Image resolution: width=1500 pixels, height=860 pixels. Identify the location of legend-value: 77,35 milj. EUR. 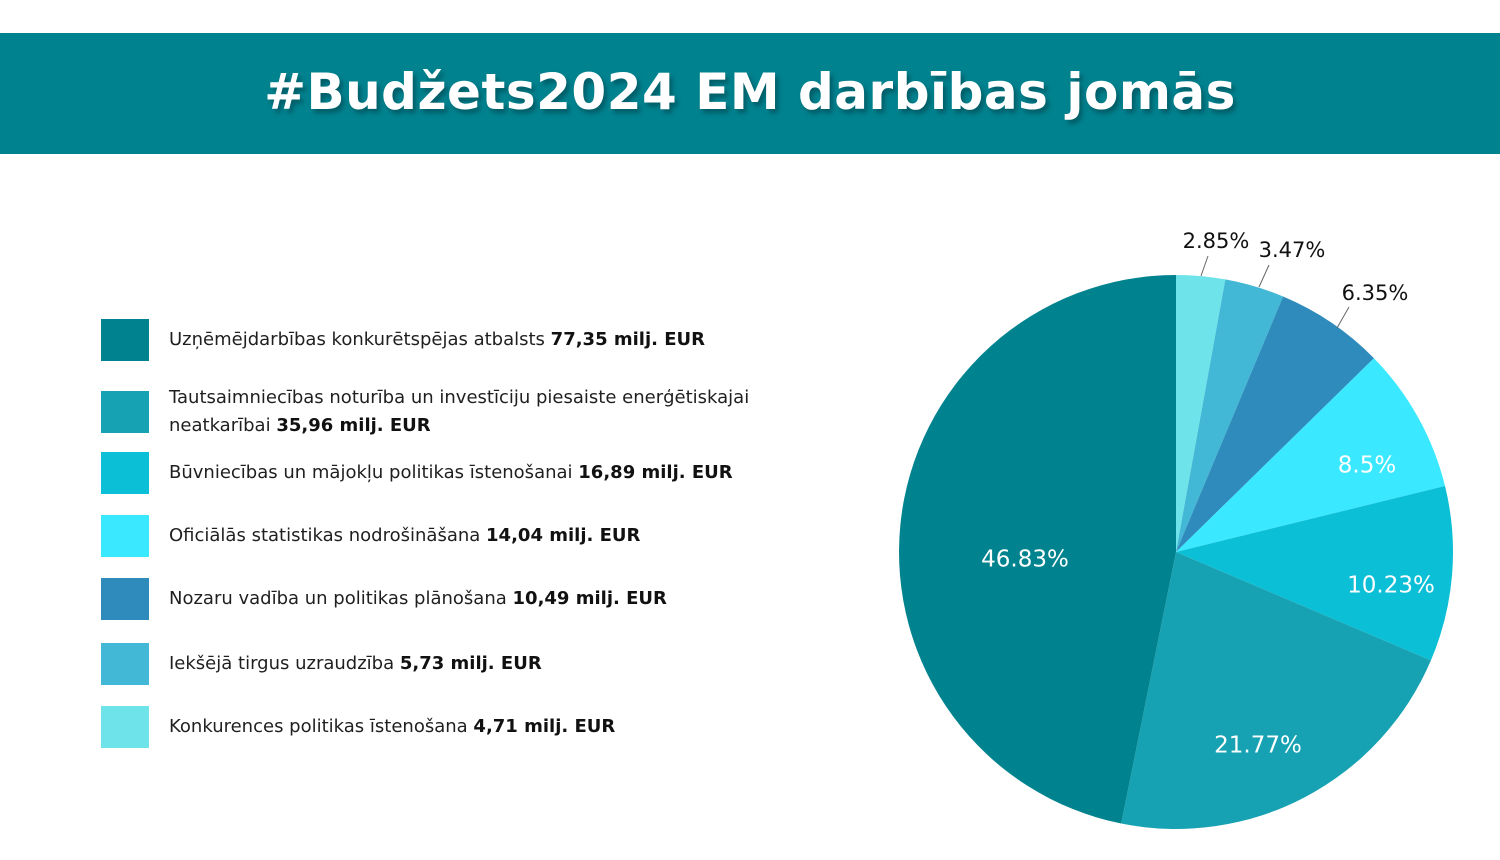
(628, 339).